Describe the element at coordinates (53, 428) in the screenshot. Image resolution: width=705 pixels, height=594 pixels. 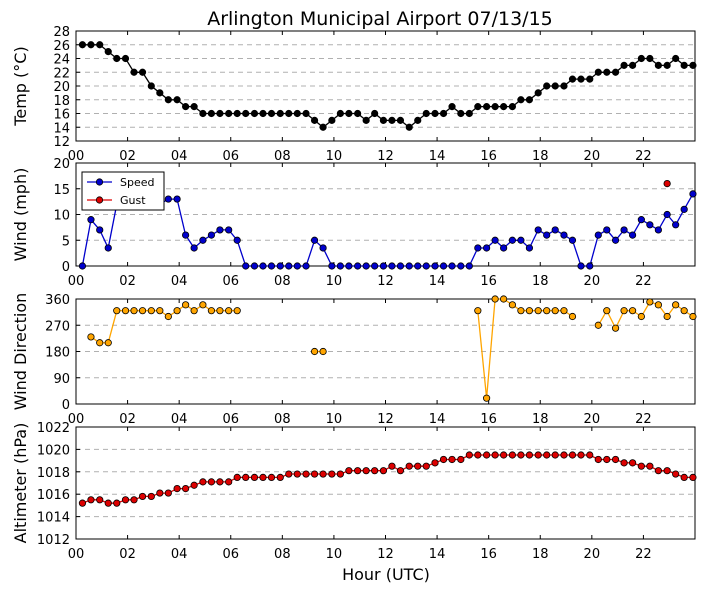
I see `y-tick-label: 1022` at that location.